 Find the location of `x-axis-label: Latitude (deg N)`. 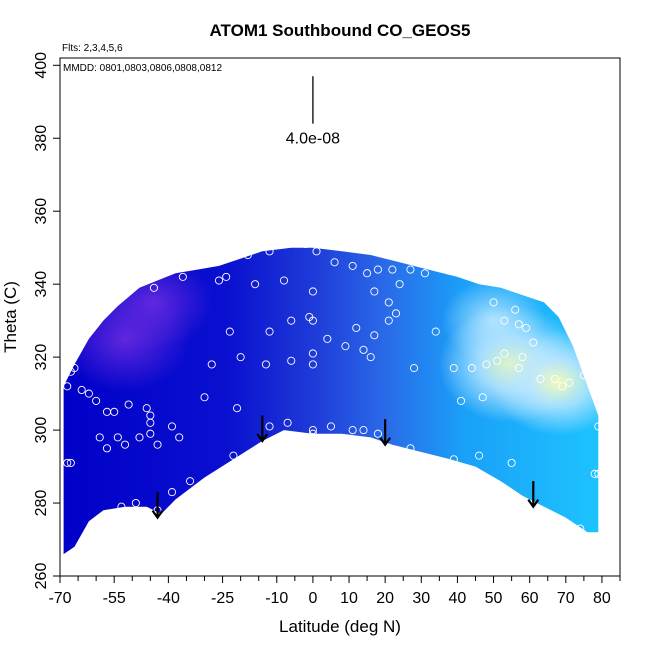

x-axis-label: Latitude (deg N) is located at coordinates (340, 626).